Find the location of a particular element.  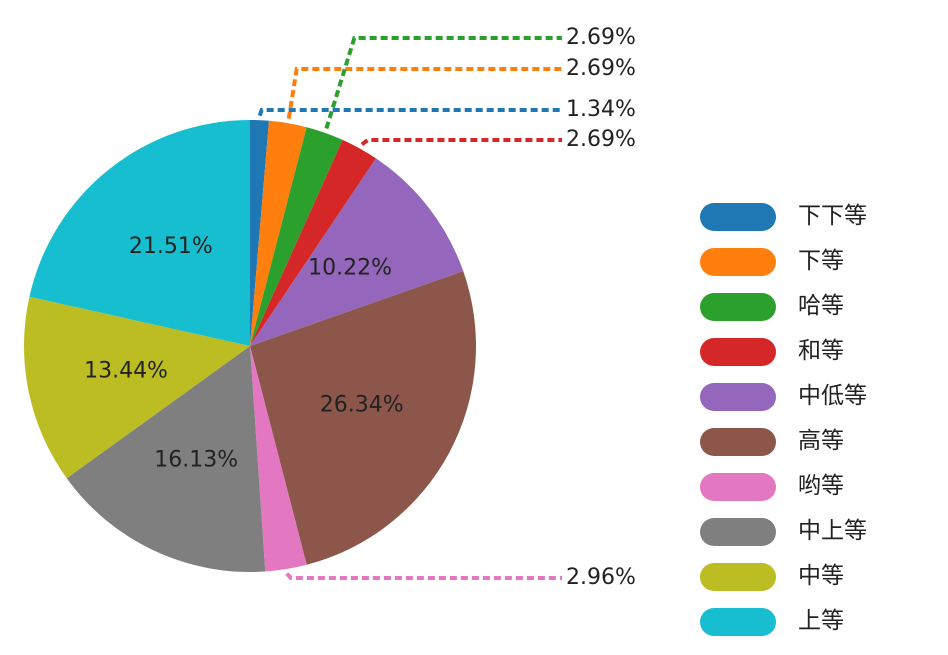

legend-item: 上等 is located at coordinates (820, 625).